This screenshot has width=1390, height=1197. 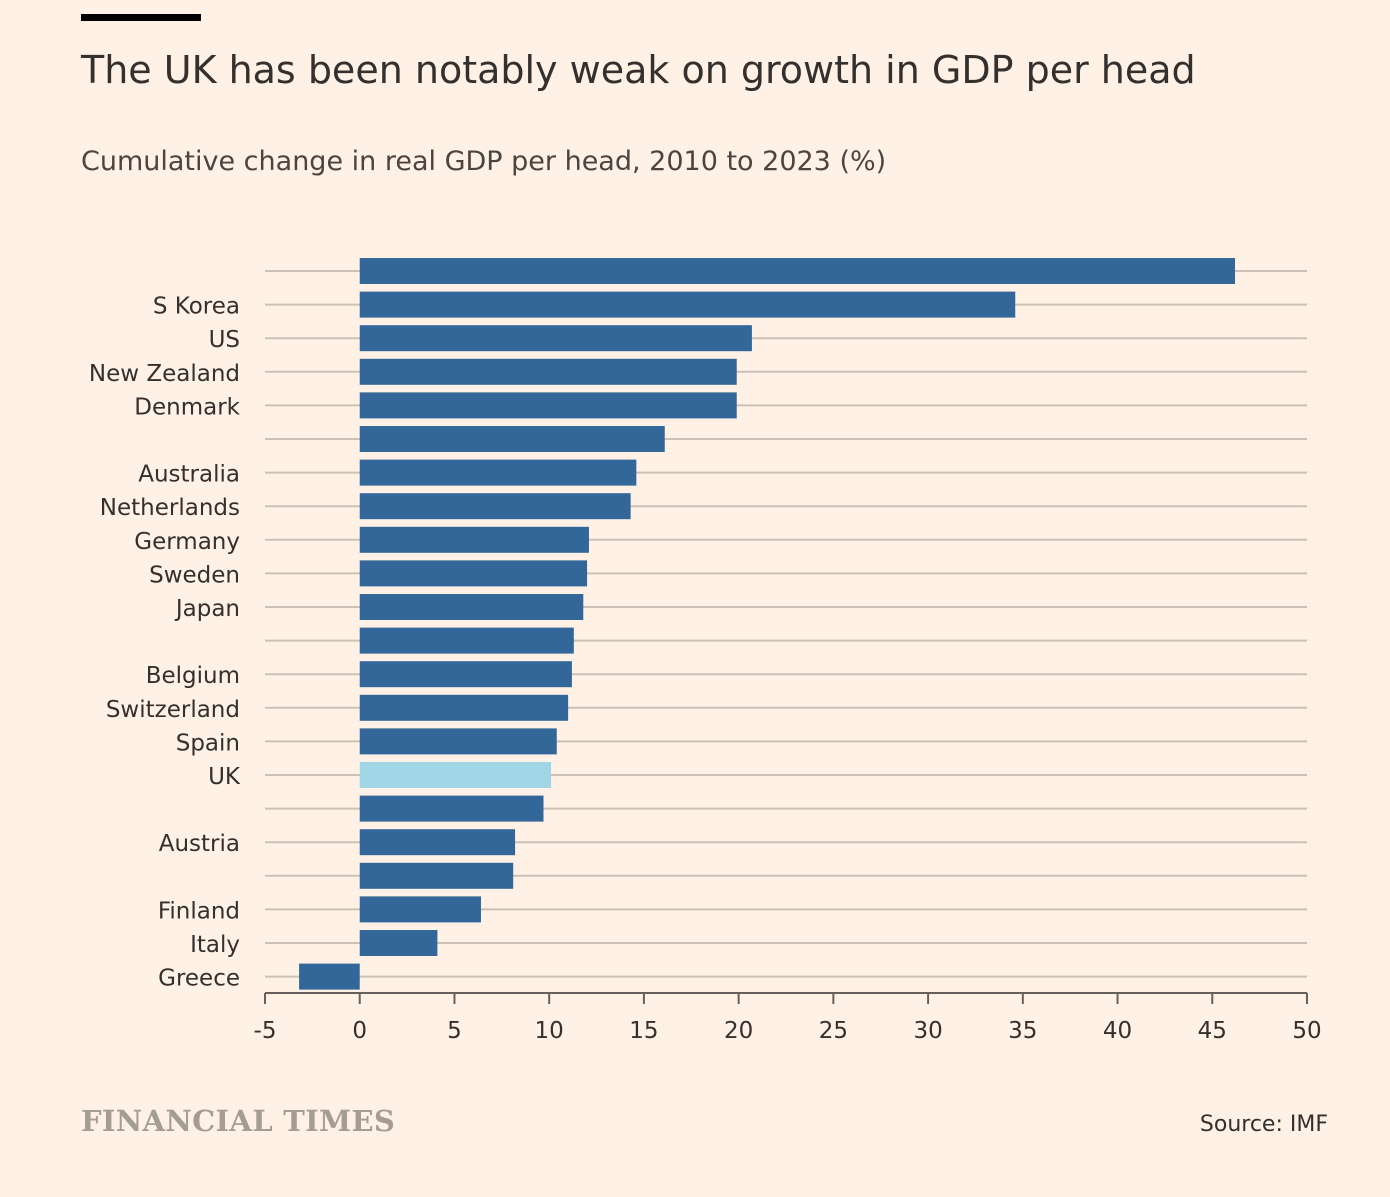 What do you see at coordinates (141, 17) in the screenshot?
I see `top-rule` at bounding box center [141, 17].